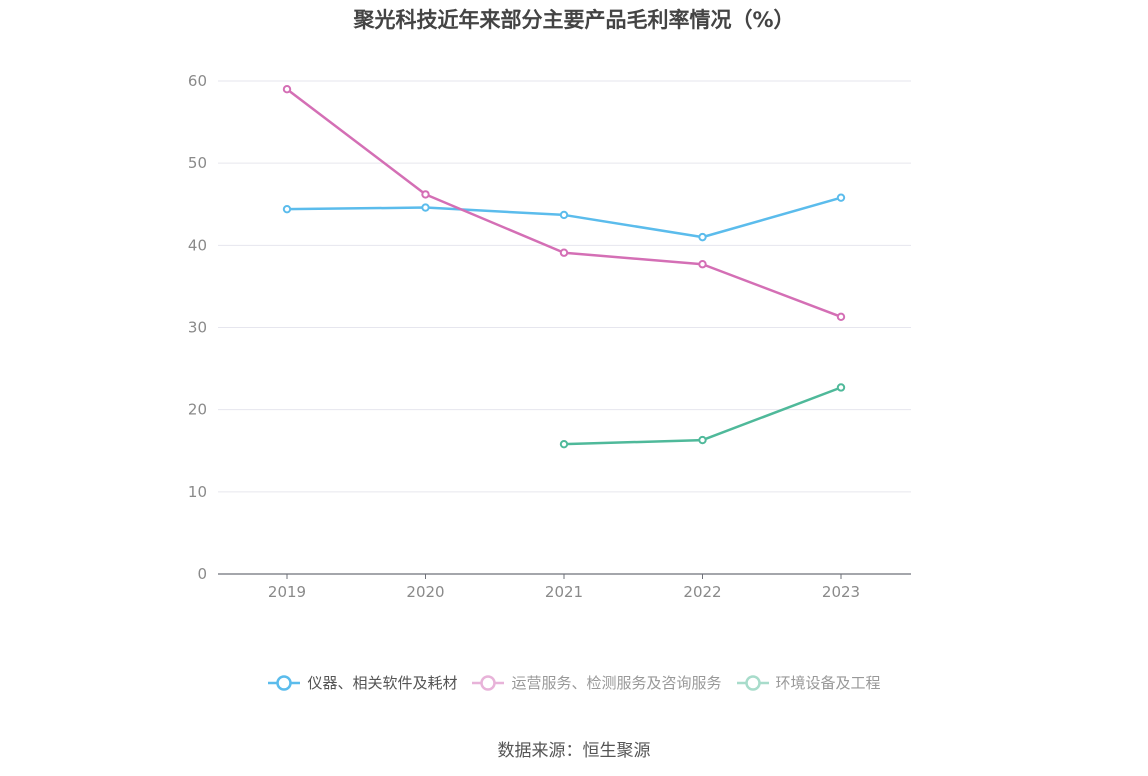  Describe the element at coordinates (425, 592) in the screenshot. I see `x-tick-label: 2020` at that location.